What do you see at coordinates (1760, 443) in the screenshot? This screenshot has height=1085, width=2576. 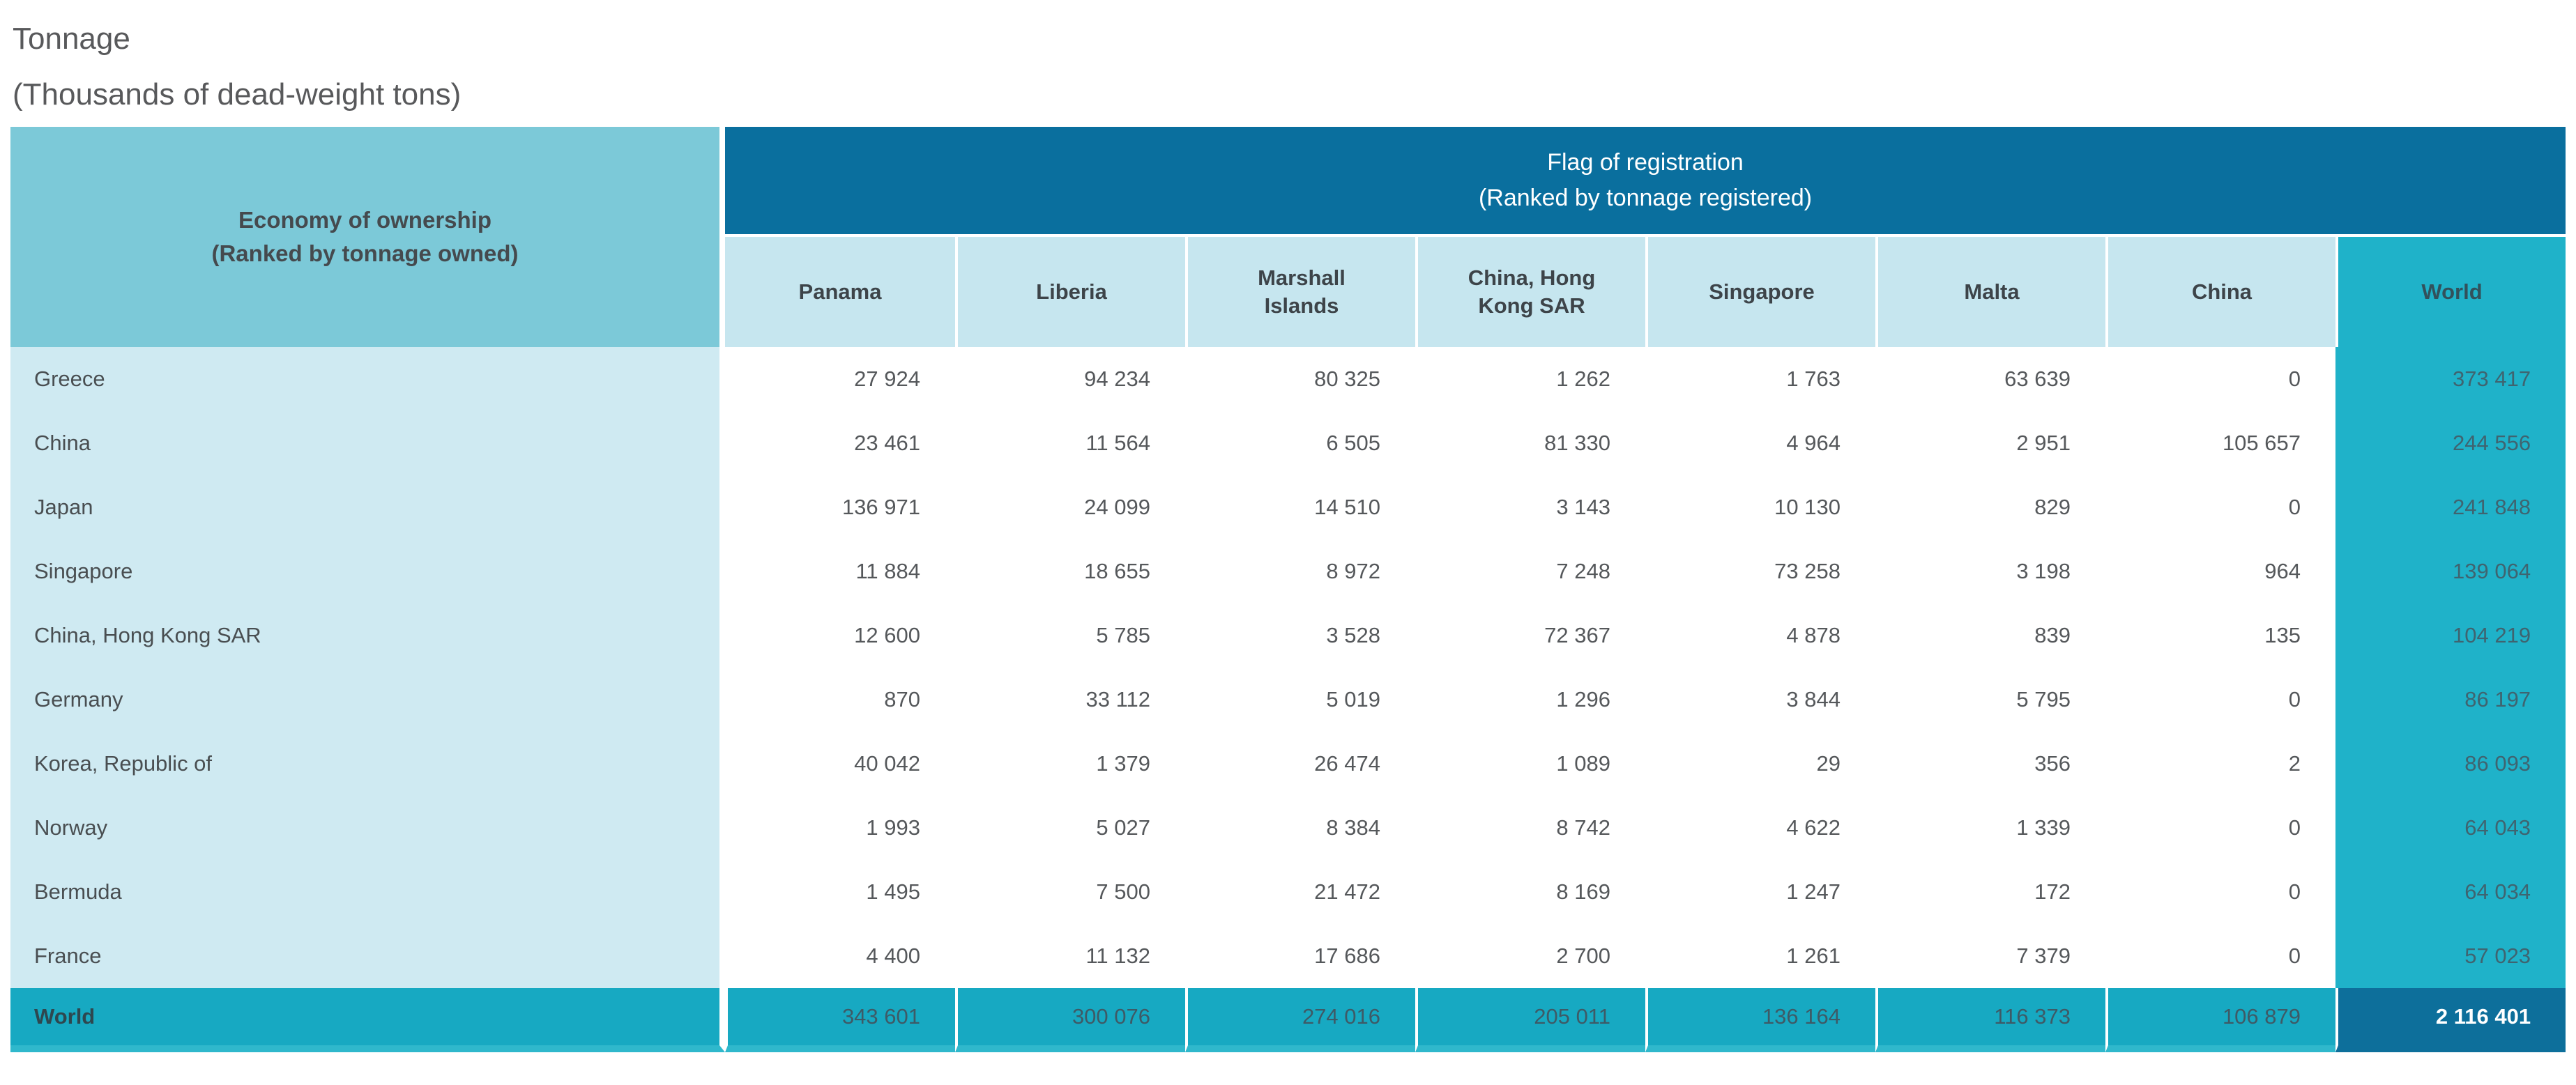 I see `data-cell: 4 964` at bounding box center [1760, 443].